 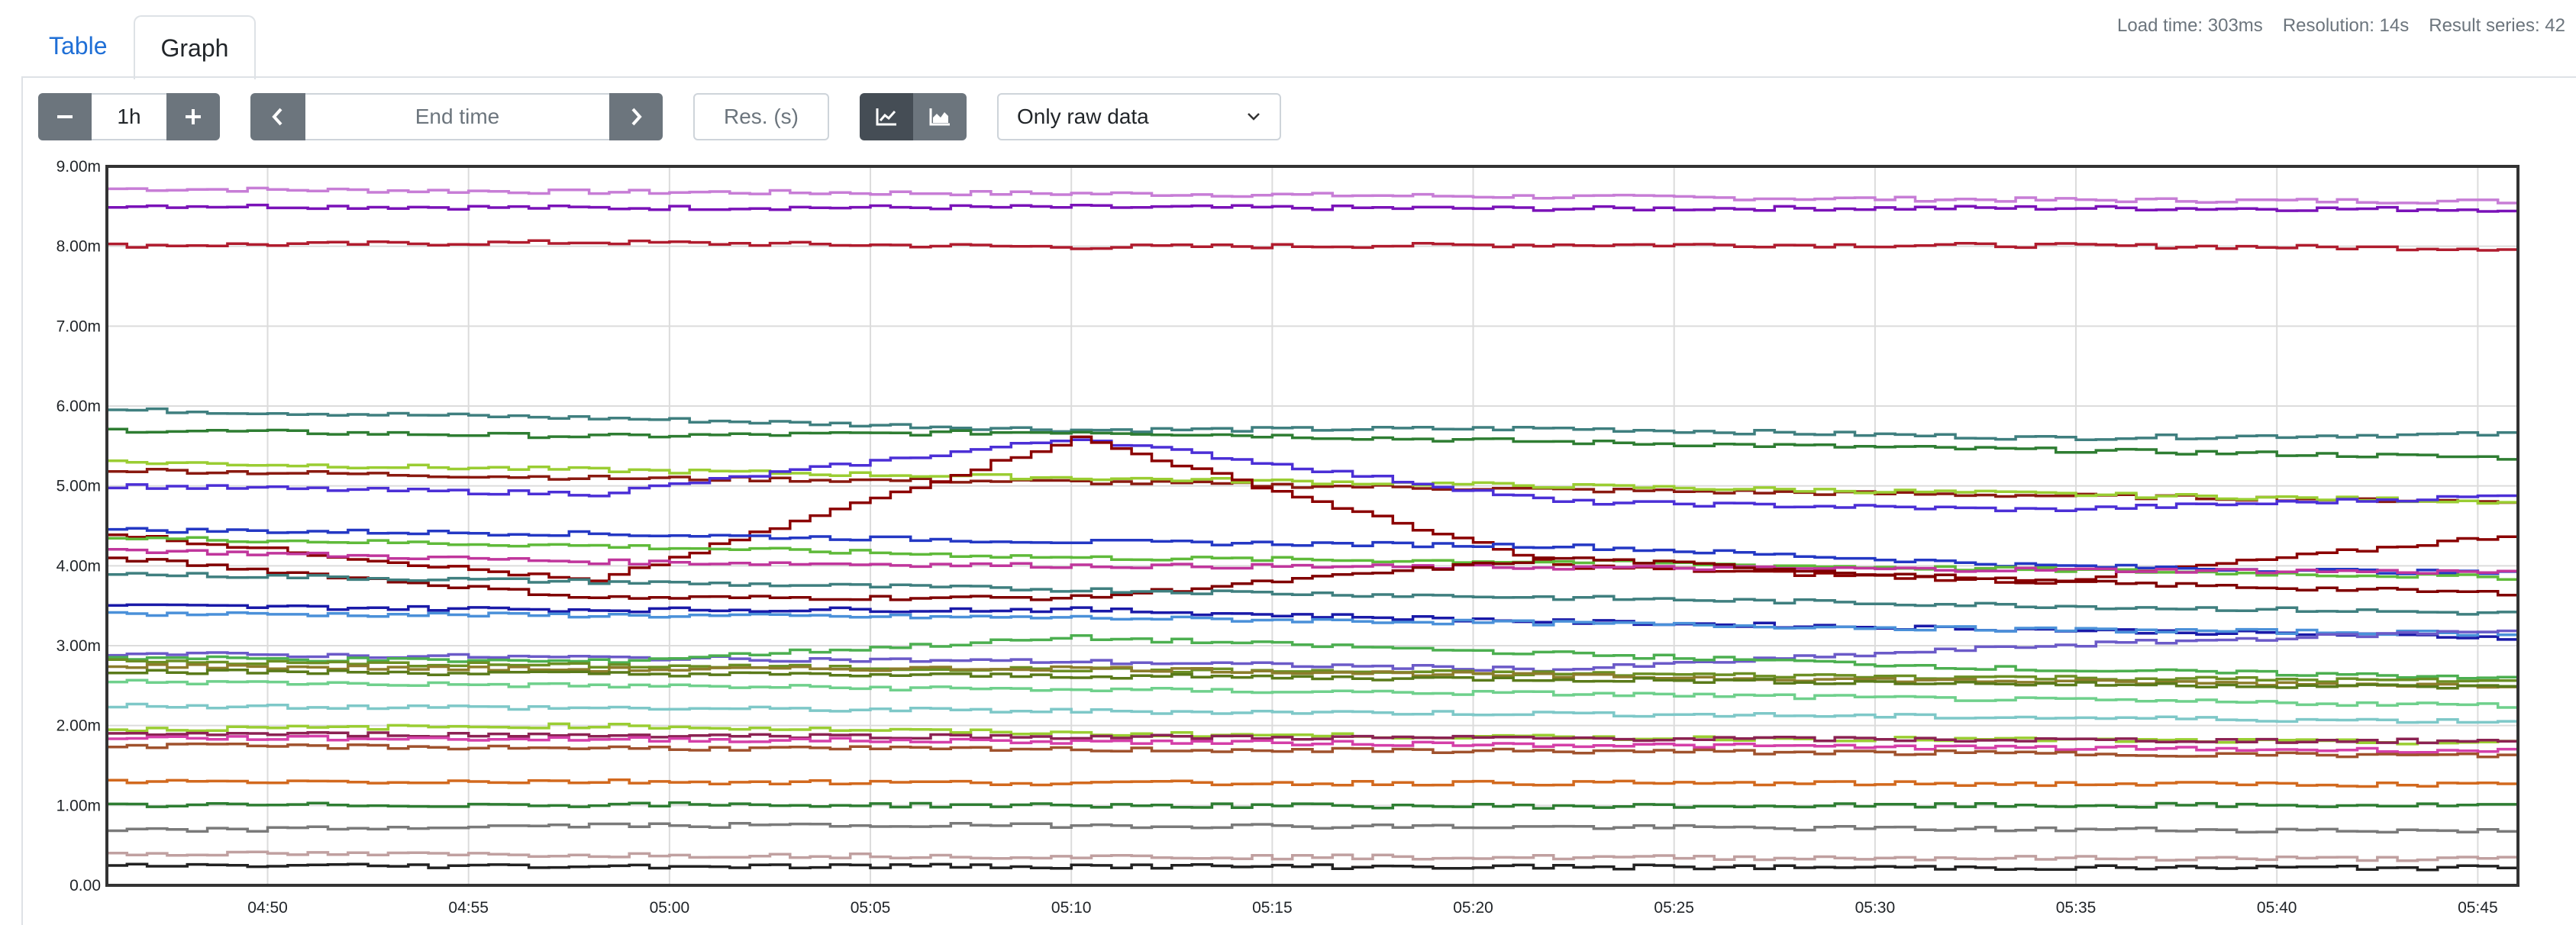 I want to click on chevron-left-icon, so click(x=277, y=117).